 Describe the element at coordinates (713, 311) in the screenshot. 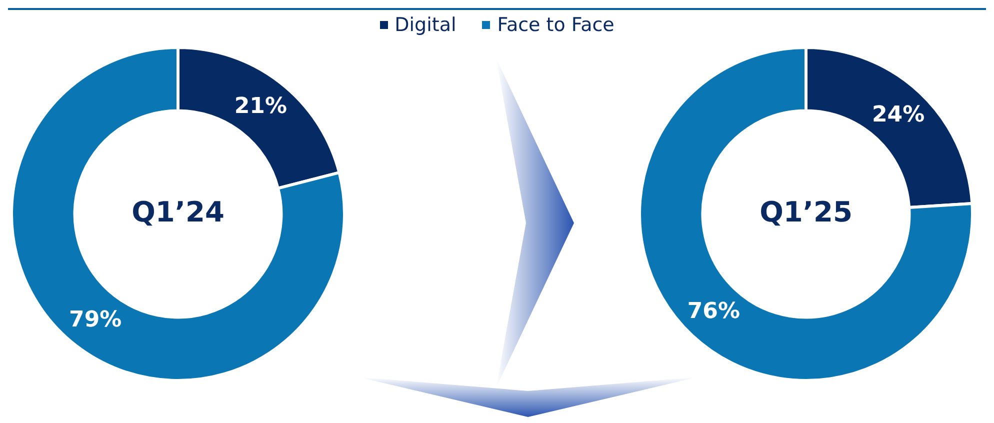

I see `data-label: 76%` at that location.